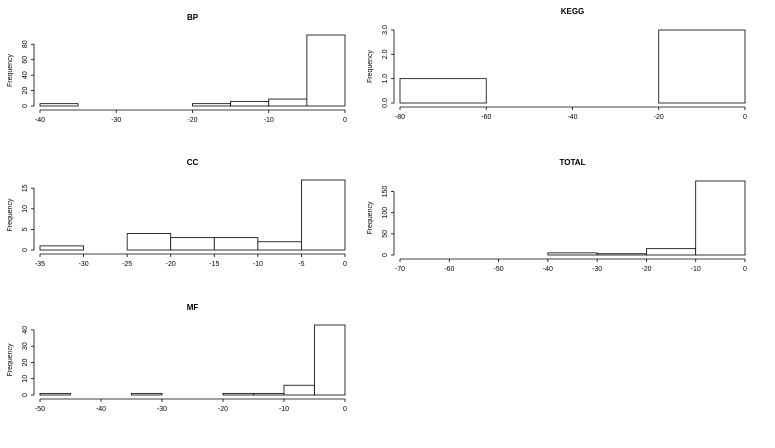 The height and width of the screenshot is (448, 775). Describe the element at coordinates (385, 192) in the screenshot. I see `y-tick-label: 150` at that location.